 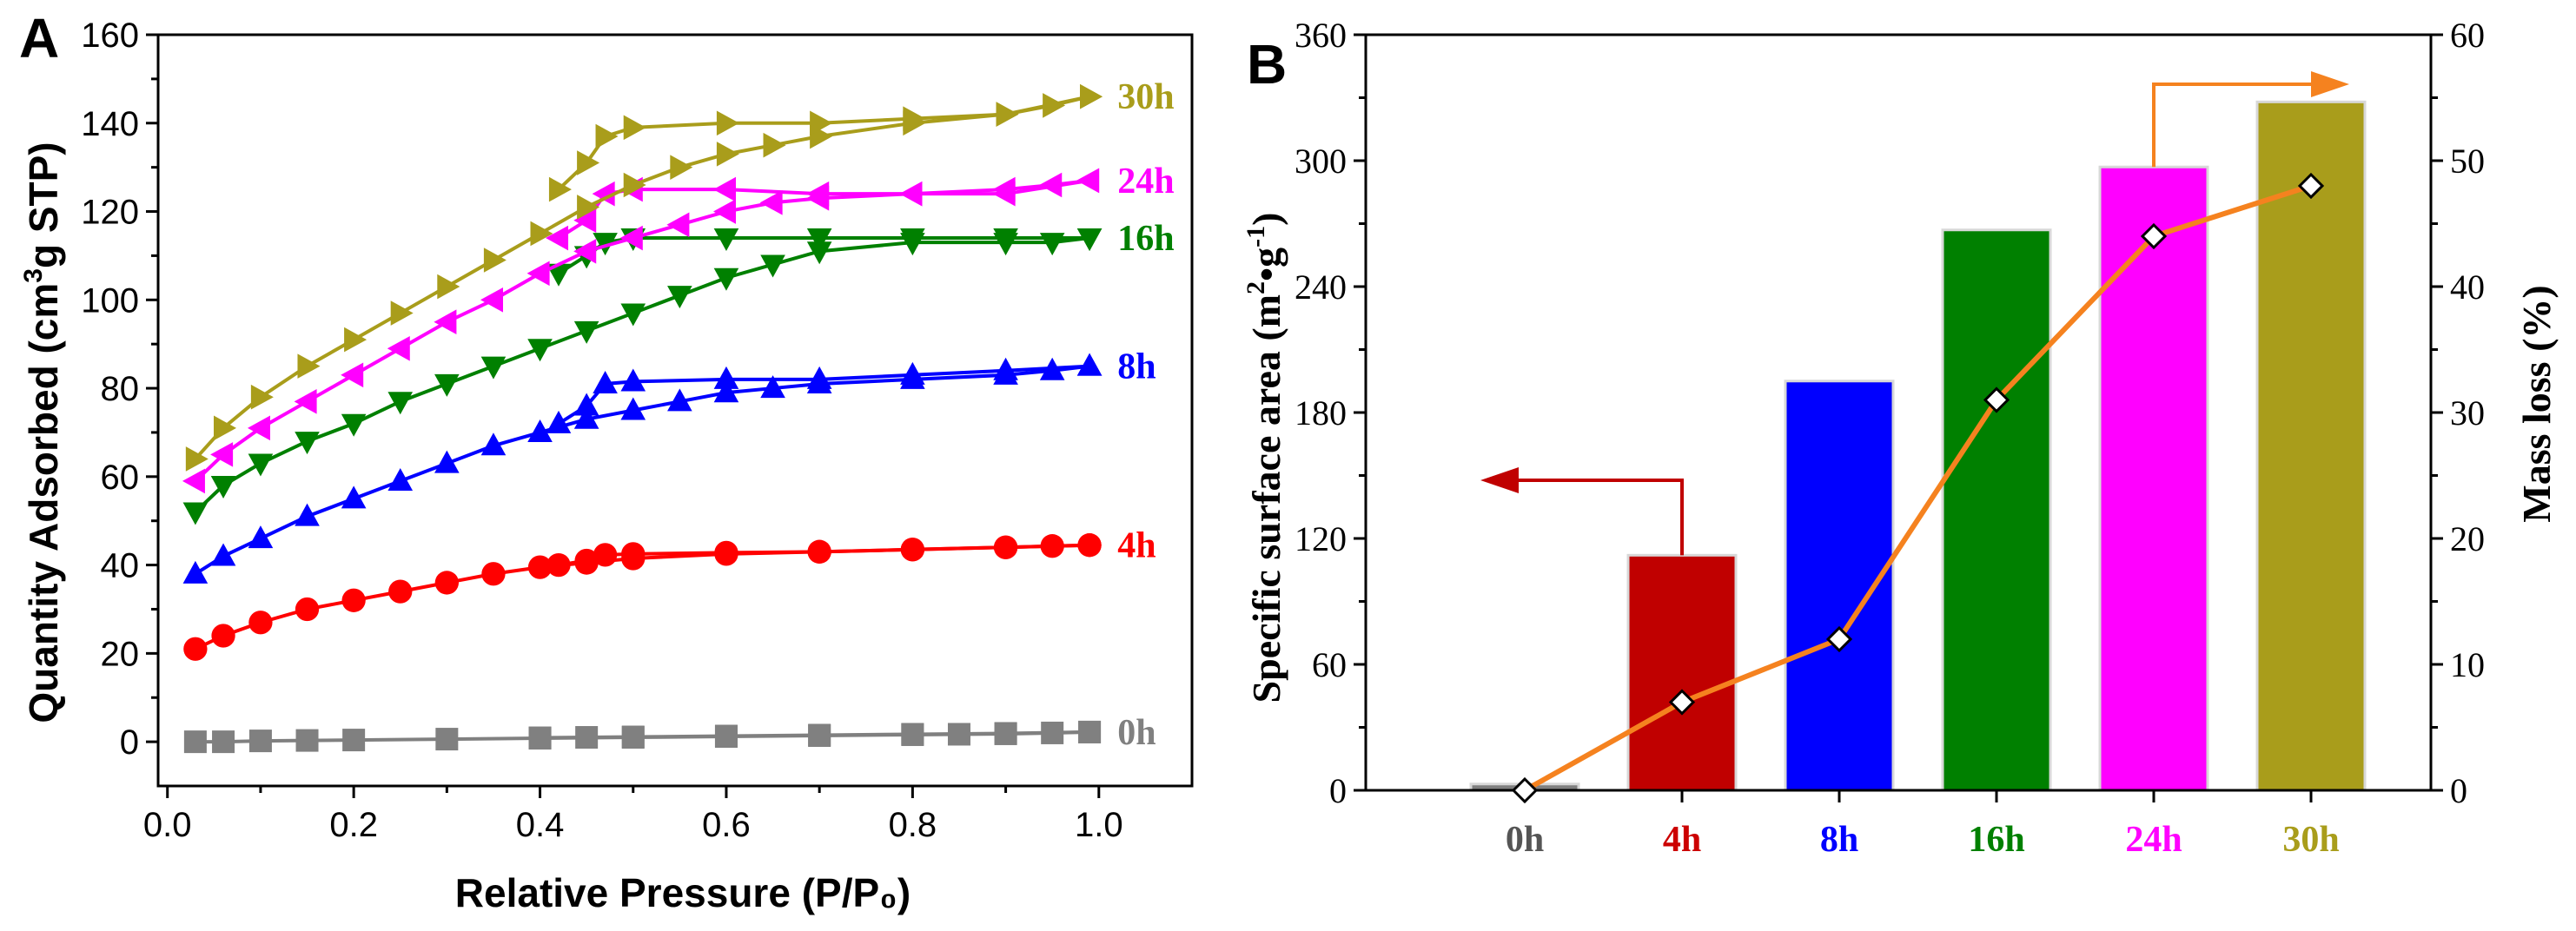 I want to click on bar-30h, so click(x=2311, y=446).